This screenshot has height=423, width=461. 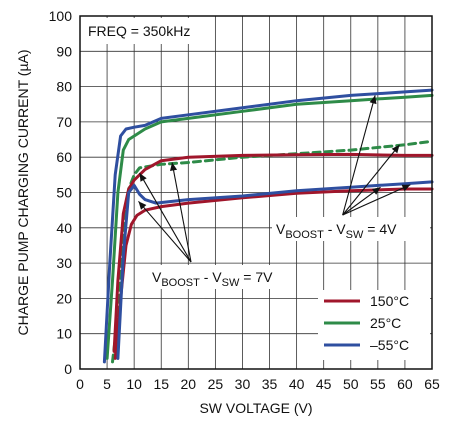 What do you see at coordinates (64, 228) in the screenshot?
I see `y-tick-label: 40` at bounding box center [64, 228].